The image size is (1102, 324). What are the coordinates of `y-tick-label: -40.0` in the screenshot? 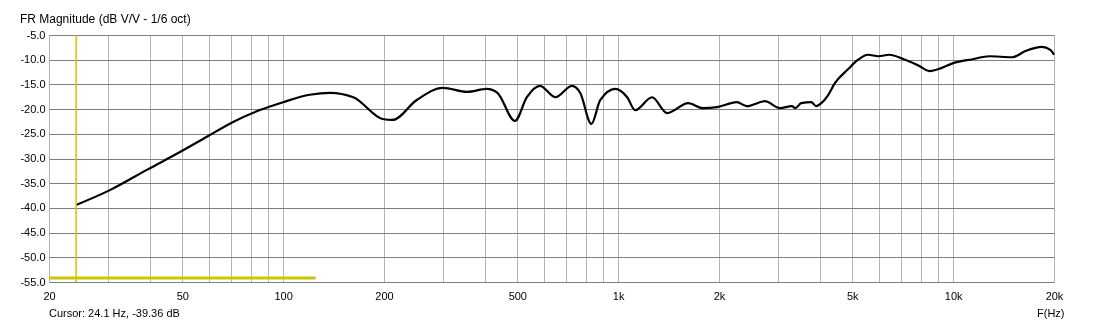 It's located at (33, 207).